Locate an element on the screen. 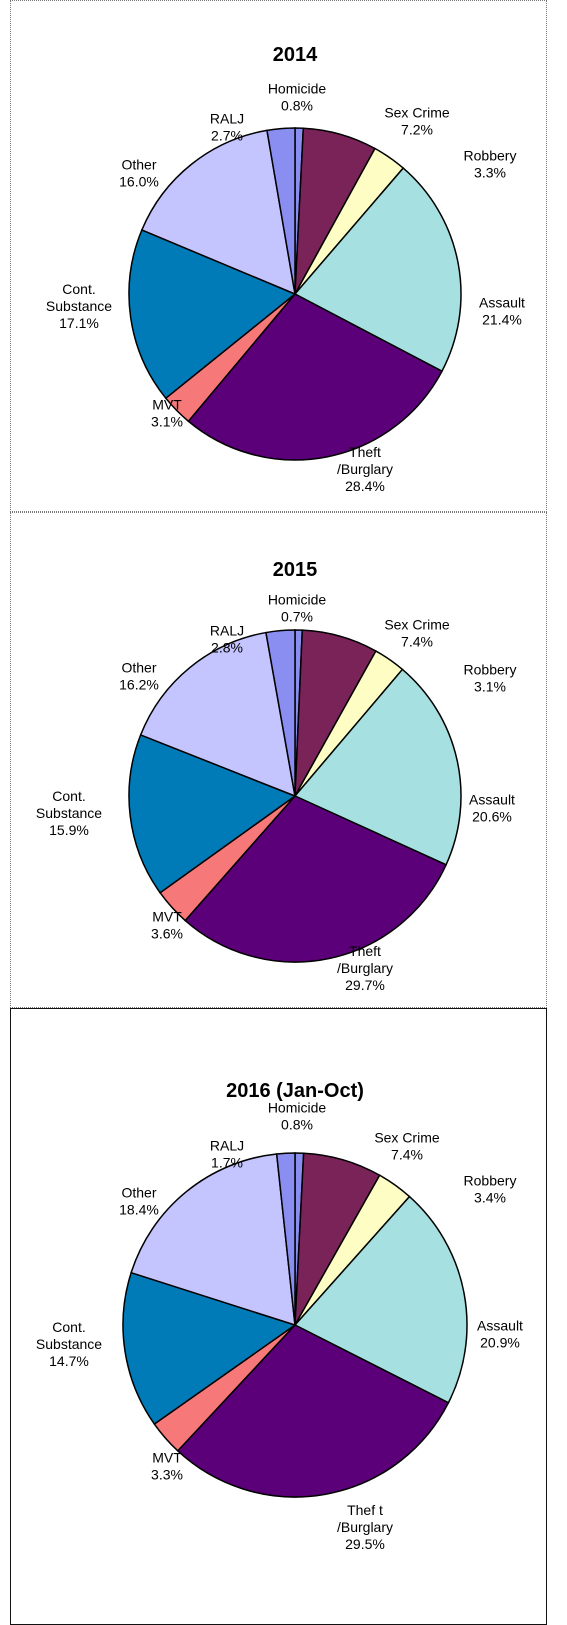 Image resolution: width=567 pixels, height=1625 pixels. slice-label-mvt: MVT 3.3% is located at coordinates (167, 1466).